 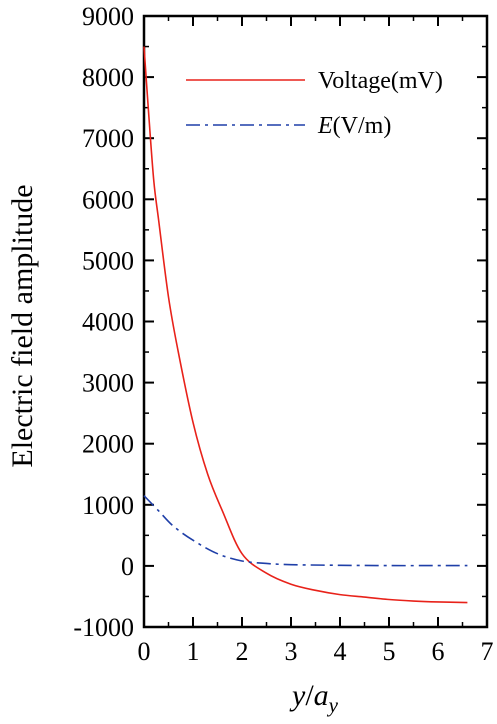 I want to click on y-tick-label: 2000, so click(x=108, y=444).